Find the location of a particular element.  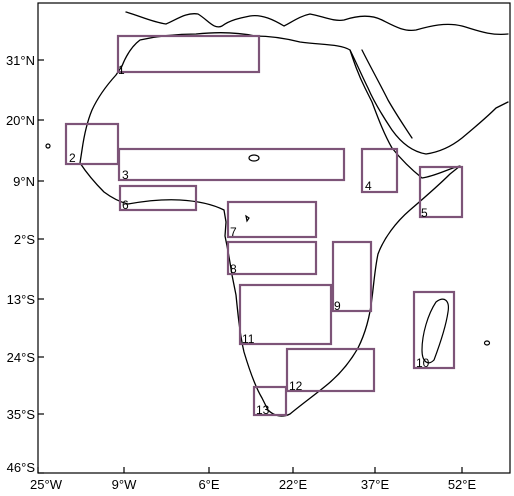

coastline-arabia is located at coordinates (429, 102).